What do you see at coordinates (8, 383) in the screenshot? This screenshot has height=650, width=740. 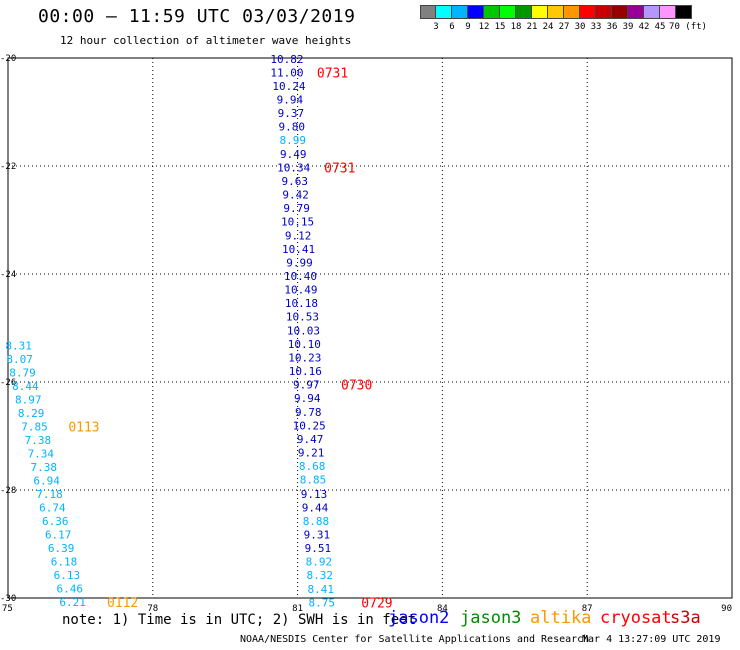 I see `y-tick-label: -26` at bounding box center [8, 383].